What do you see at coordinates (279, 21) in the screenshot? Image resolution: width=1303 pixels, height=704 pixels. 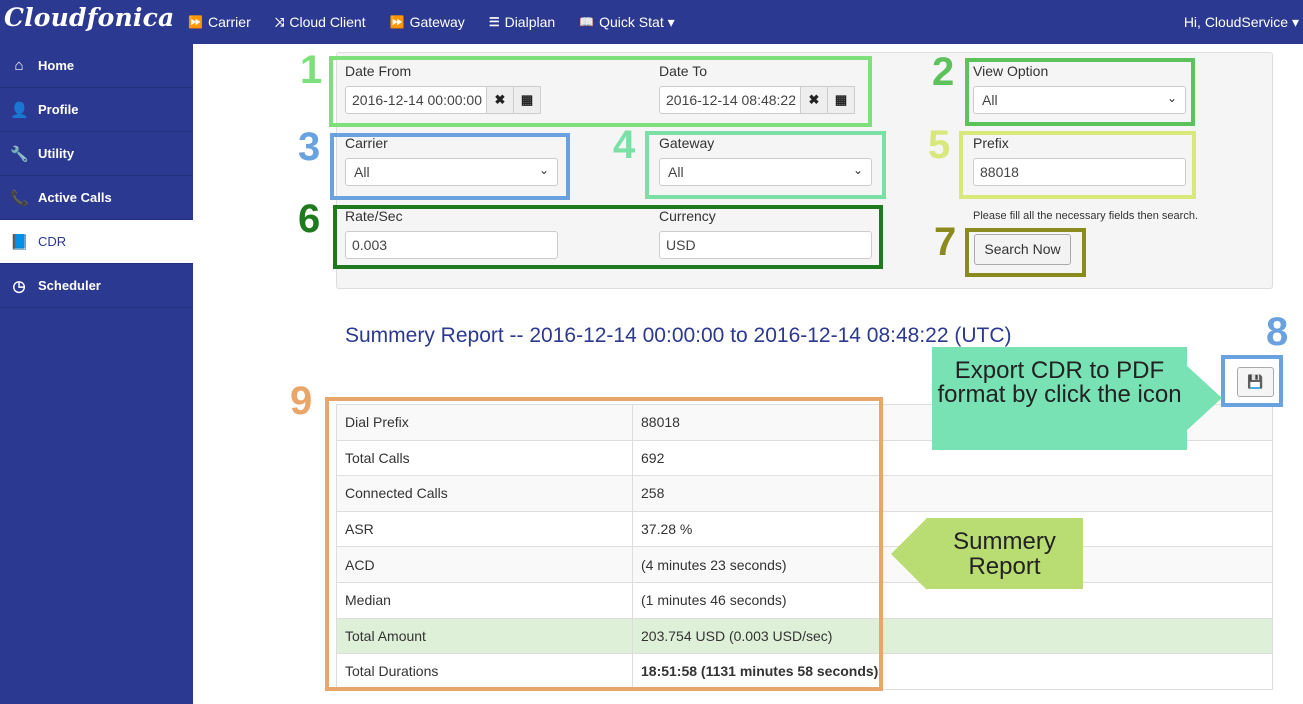 I see `shuffle-icon: ⤨` at bounding box center [279, 21].